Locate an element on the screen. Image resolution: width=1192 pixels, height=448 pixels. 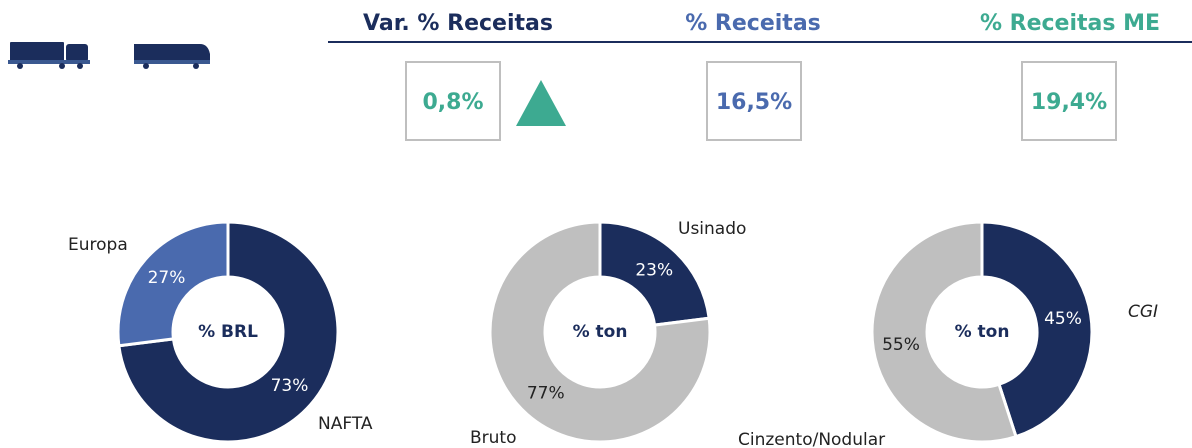
slice-label: 27% is located at coordinates (167, 278).